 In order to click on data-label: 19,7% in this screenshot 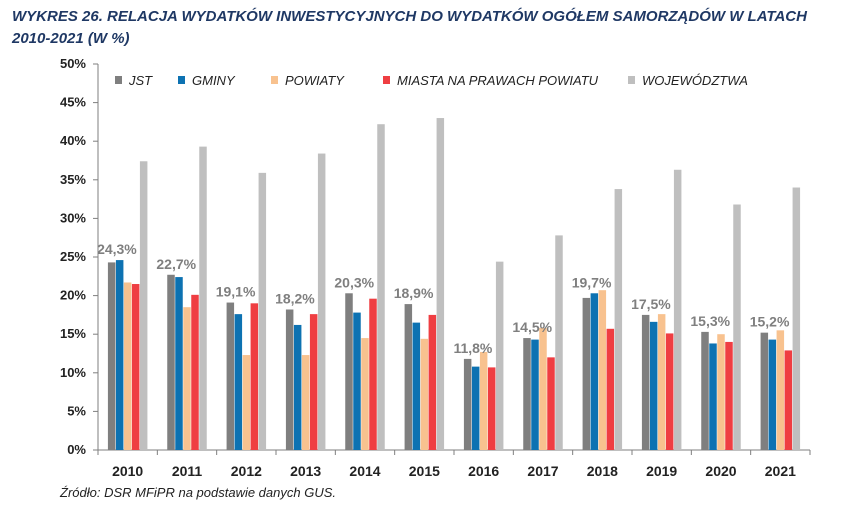, I will do `click(592, 282)`.